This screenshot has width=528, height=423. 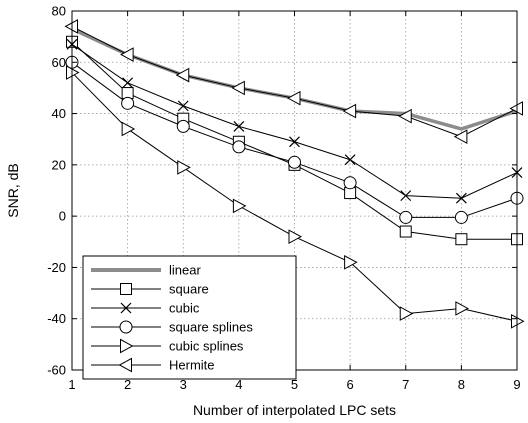 What do you see at coordinates (350, 384) in the screenshot?
I see `x-tick-label: 6` at bounding box center [350, 384].